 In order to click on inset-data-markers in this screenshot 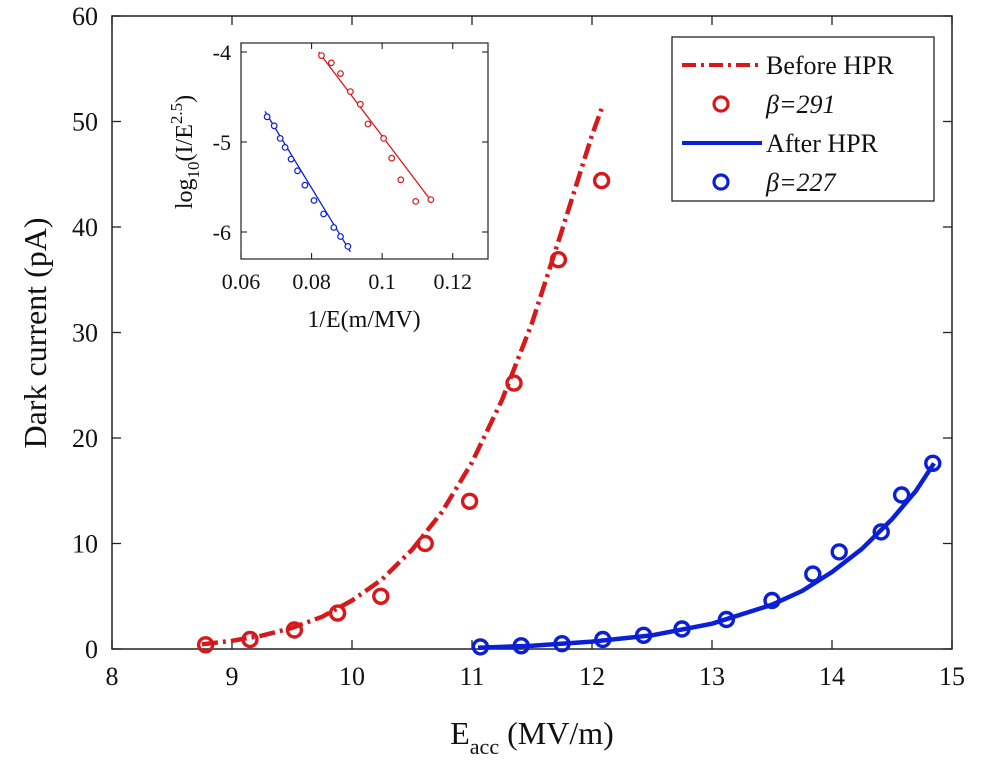, I will do `click(349, 151)`.